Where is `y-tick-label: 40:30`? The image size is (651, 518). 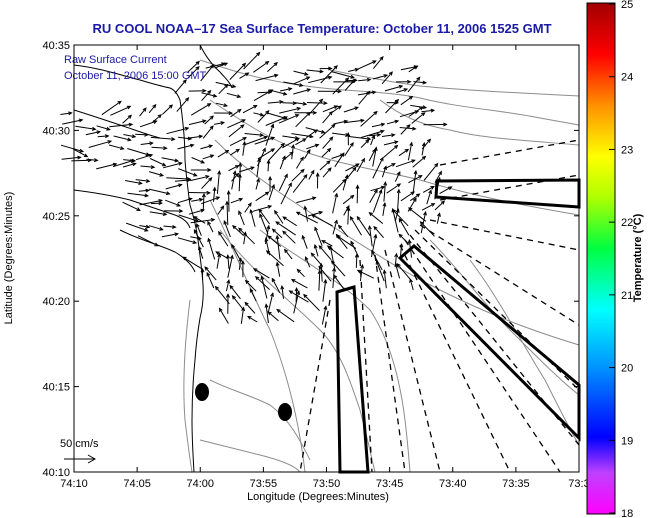 y-tick-label: 40:30 is located at coordinates (56, 131).